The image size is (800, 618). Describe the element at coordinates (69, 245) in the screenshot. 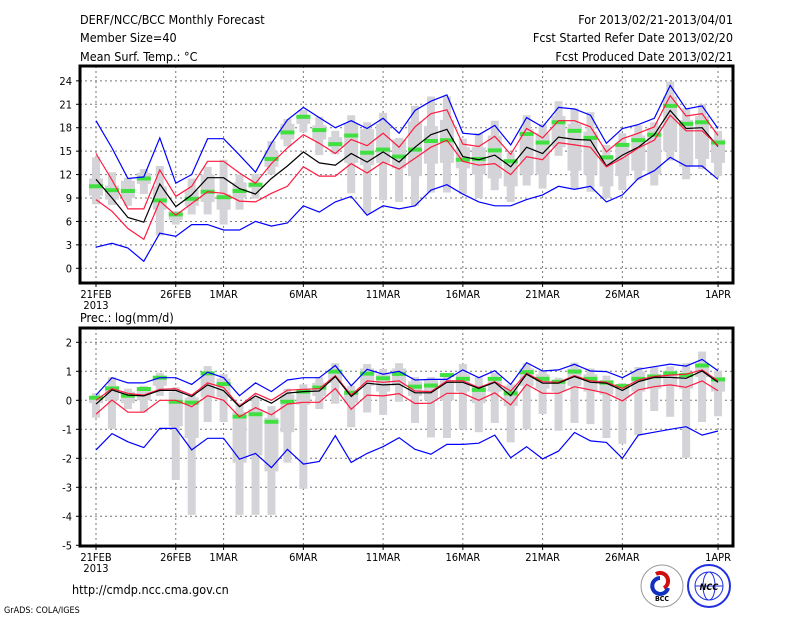

I see `y-tick-label: 3` at that location.